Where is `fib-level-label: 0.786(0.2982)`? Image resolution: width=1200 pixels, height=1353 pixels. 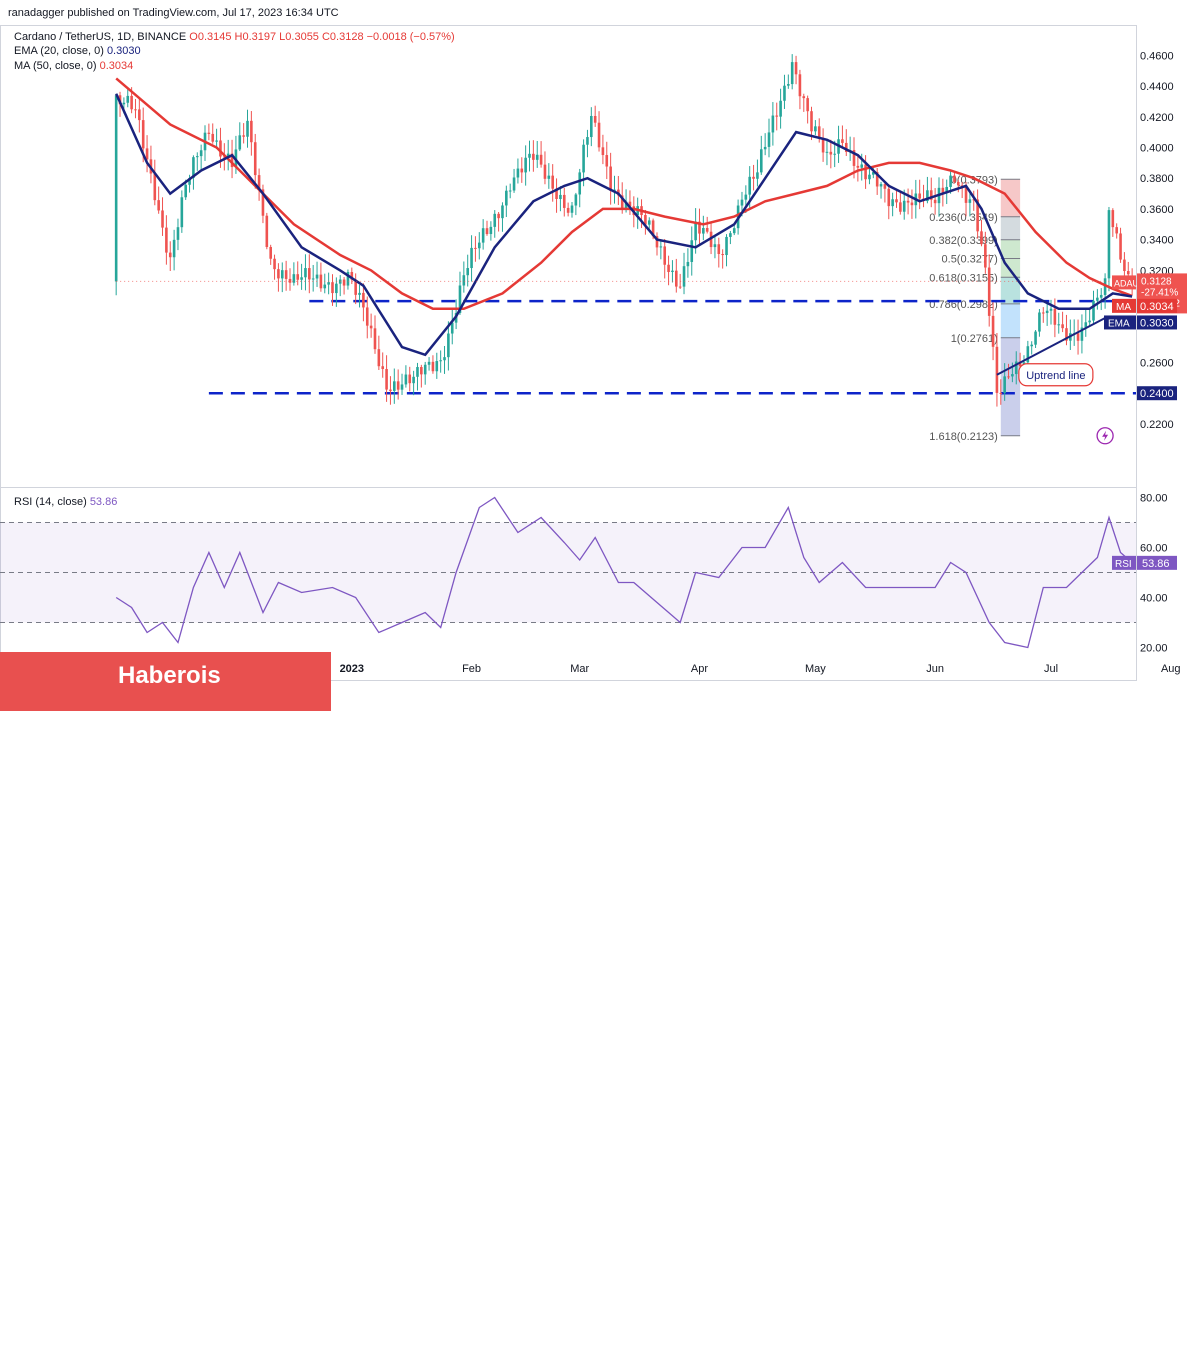
fib-level-label: 0.786(0.2982) is located at coordinates (963, 305).